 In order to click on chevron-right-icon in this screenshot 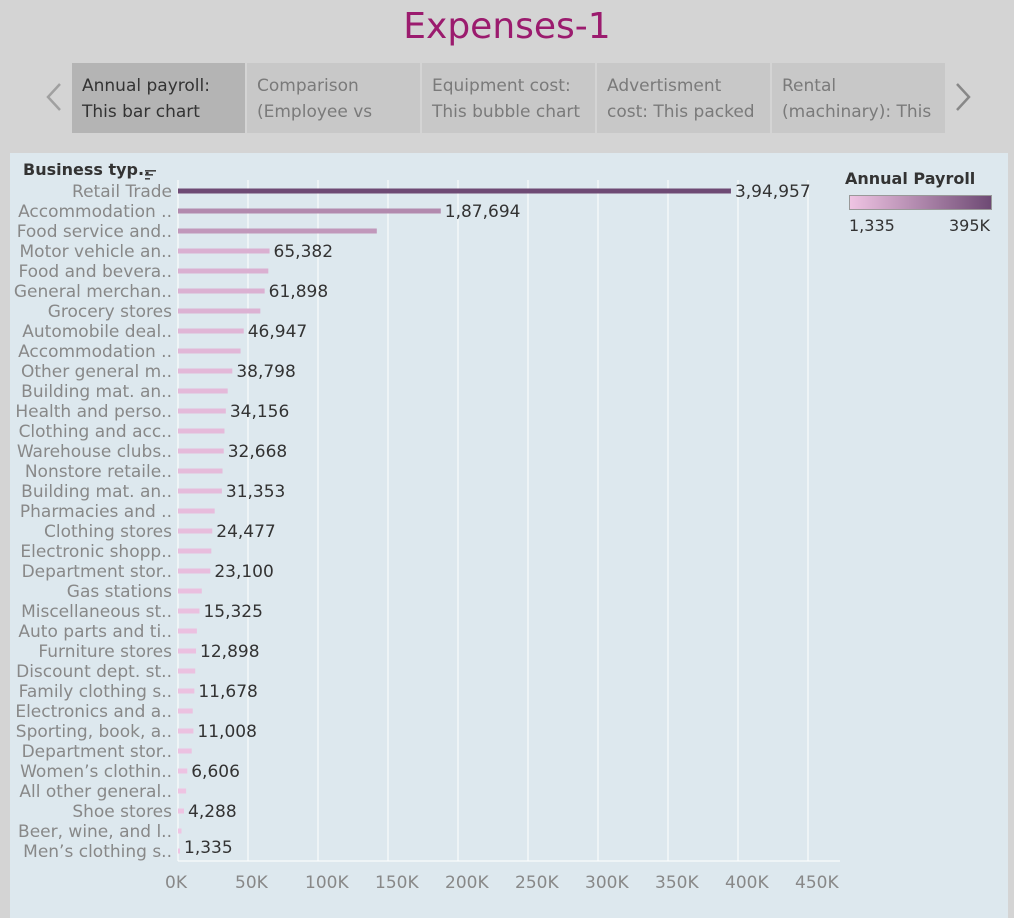, I will do `click(963, 97)`.